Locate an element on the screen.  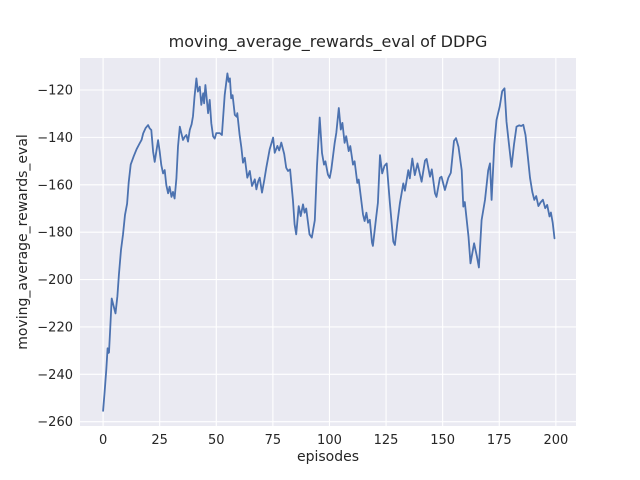
y-tick-label: −260 is located at coordinates (55, 422).